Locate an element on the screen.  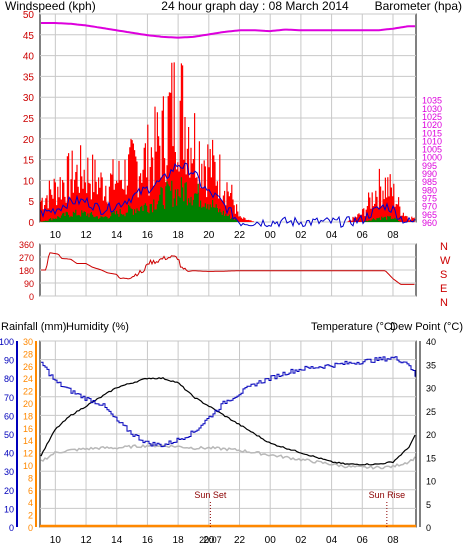
humidity-series is located at coordinates (228, 402).